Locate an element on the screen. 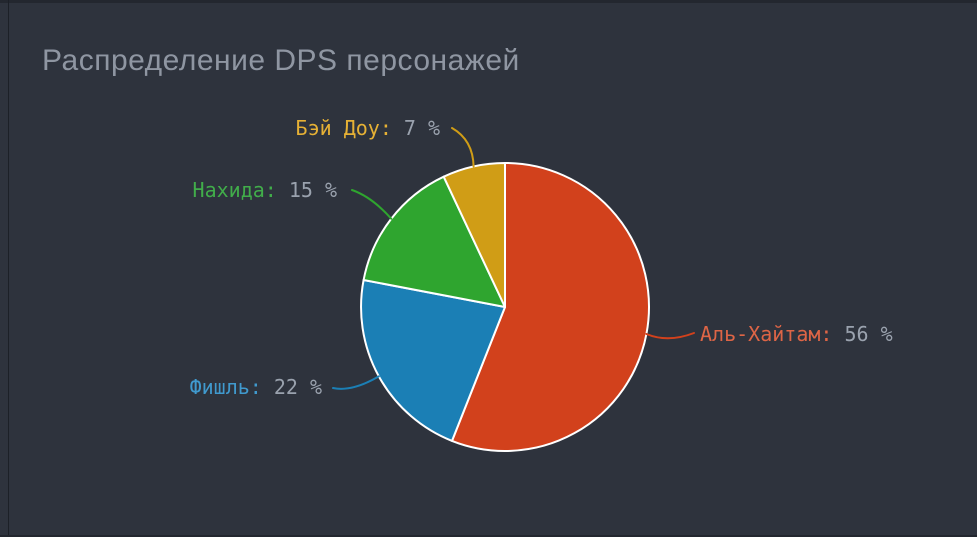 The height and width of the screenshot is (537, 977). pie-label-bey-dou: Бэй Доу: 7 % is located at coordinates (368, 128).